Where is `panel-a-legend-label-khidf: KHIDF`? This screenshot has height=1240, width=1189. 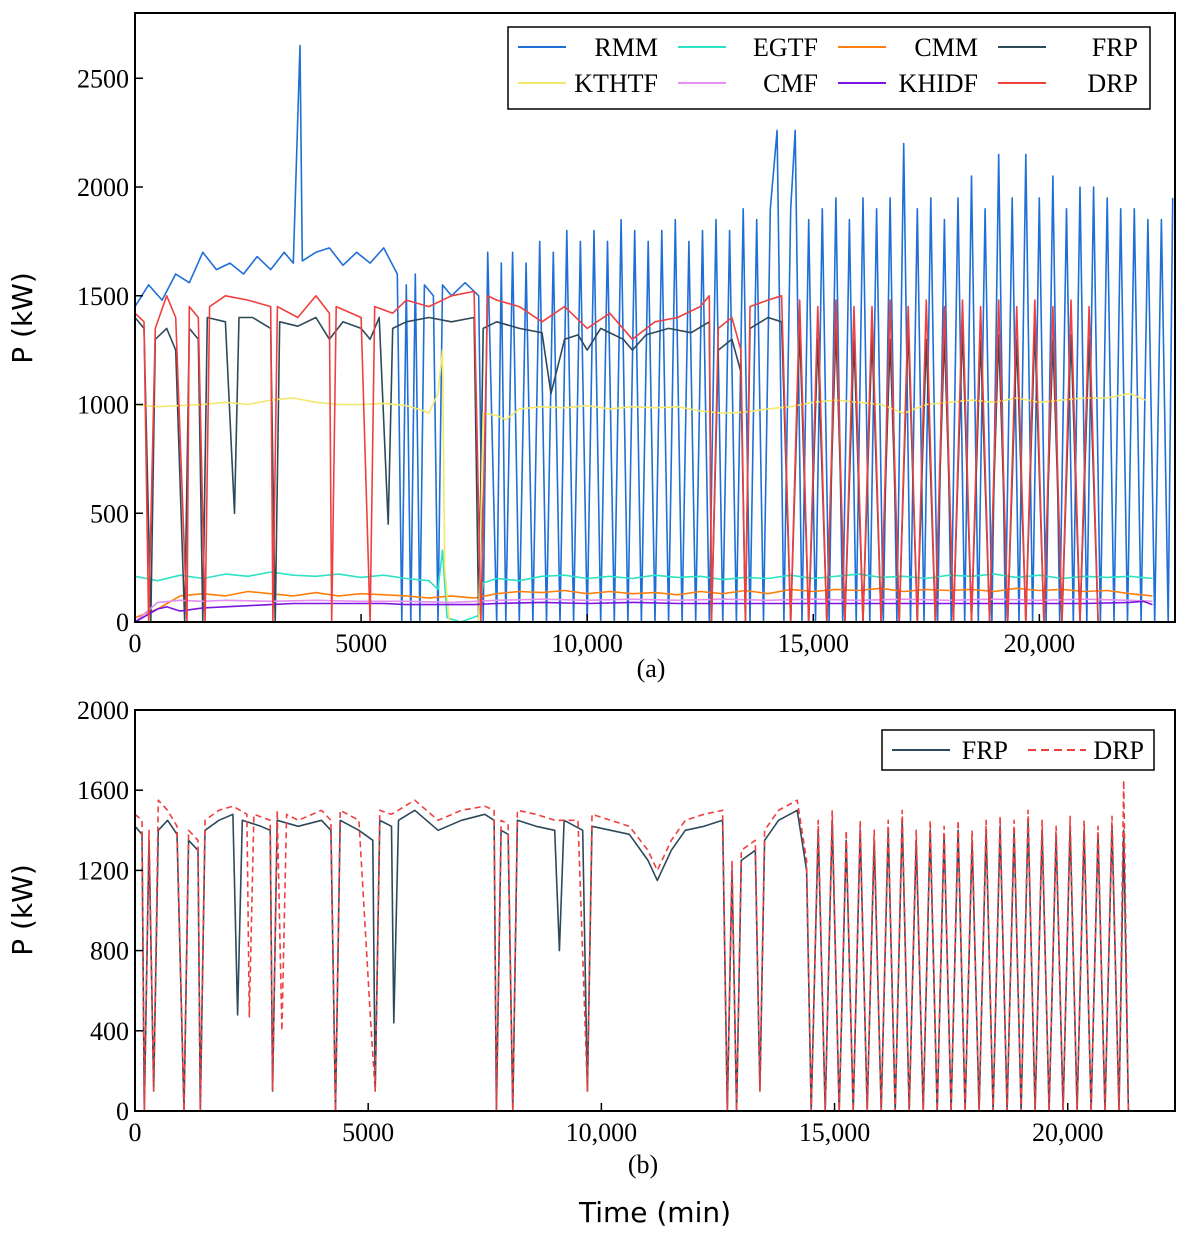
panel-a-legend-label-khidf: KHIDF is located at coordinates (938, 83).